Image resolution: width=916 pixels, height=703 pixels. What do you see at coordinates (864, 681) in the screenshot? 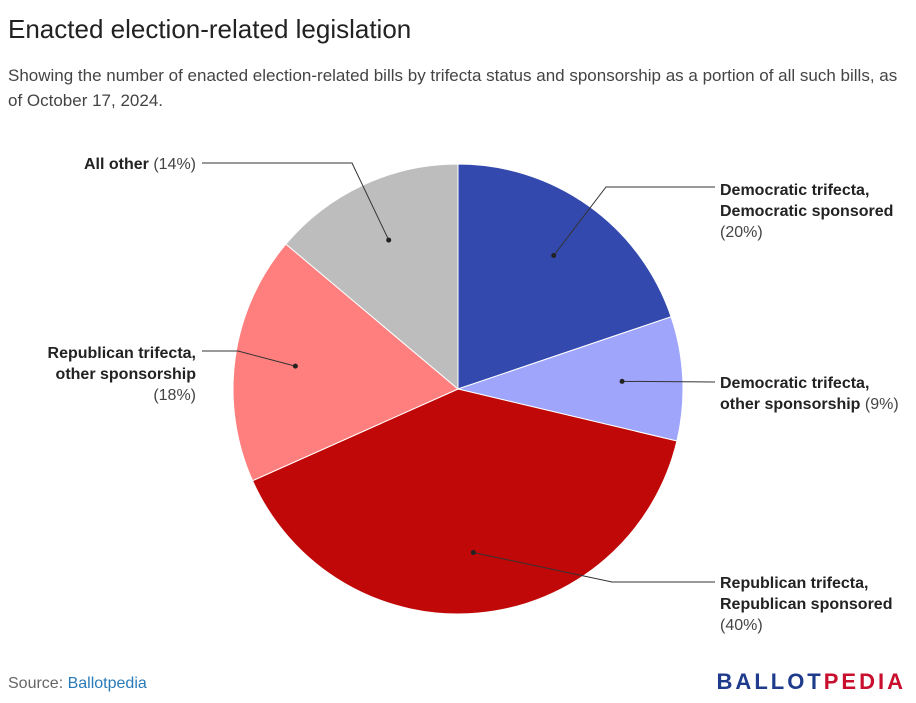
I see `logo-text-pedia: PEDIA` at bounding box center [864, 681].